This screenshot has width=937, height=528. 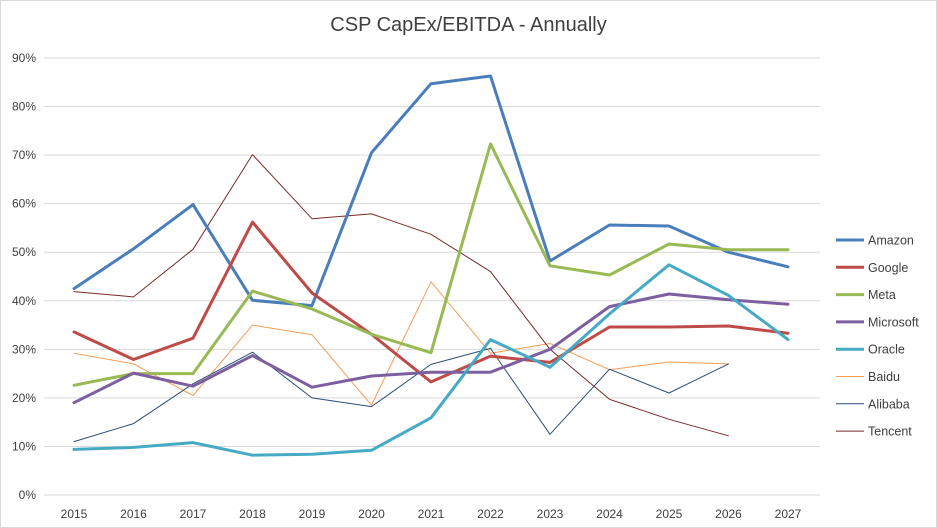 I want to click on y-tick-label: 10%, so click(x=24, y=446).